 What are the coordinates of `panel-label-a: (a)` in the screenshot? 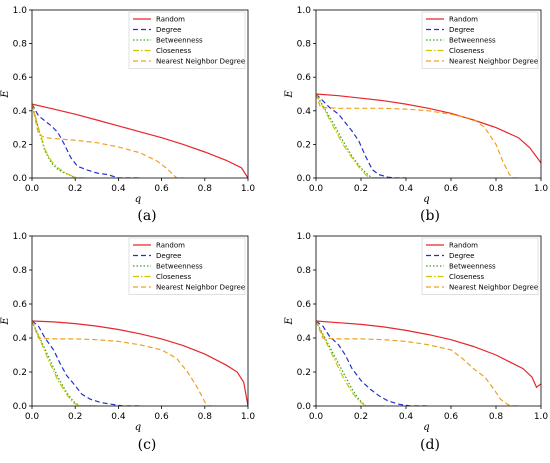 It's located at (147, 216).